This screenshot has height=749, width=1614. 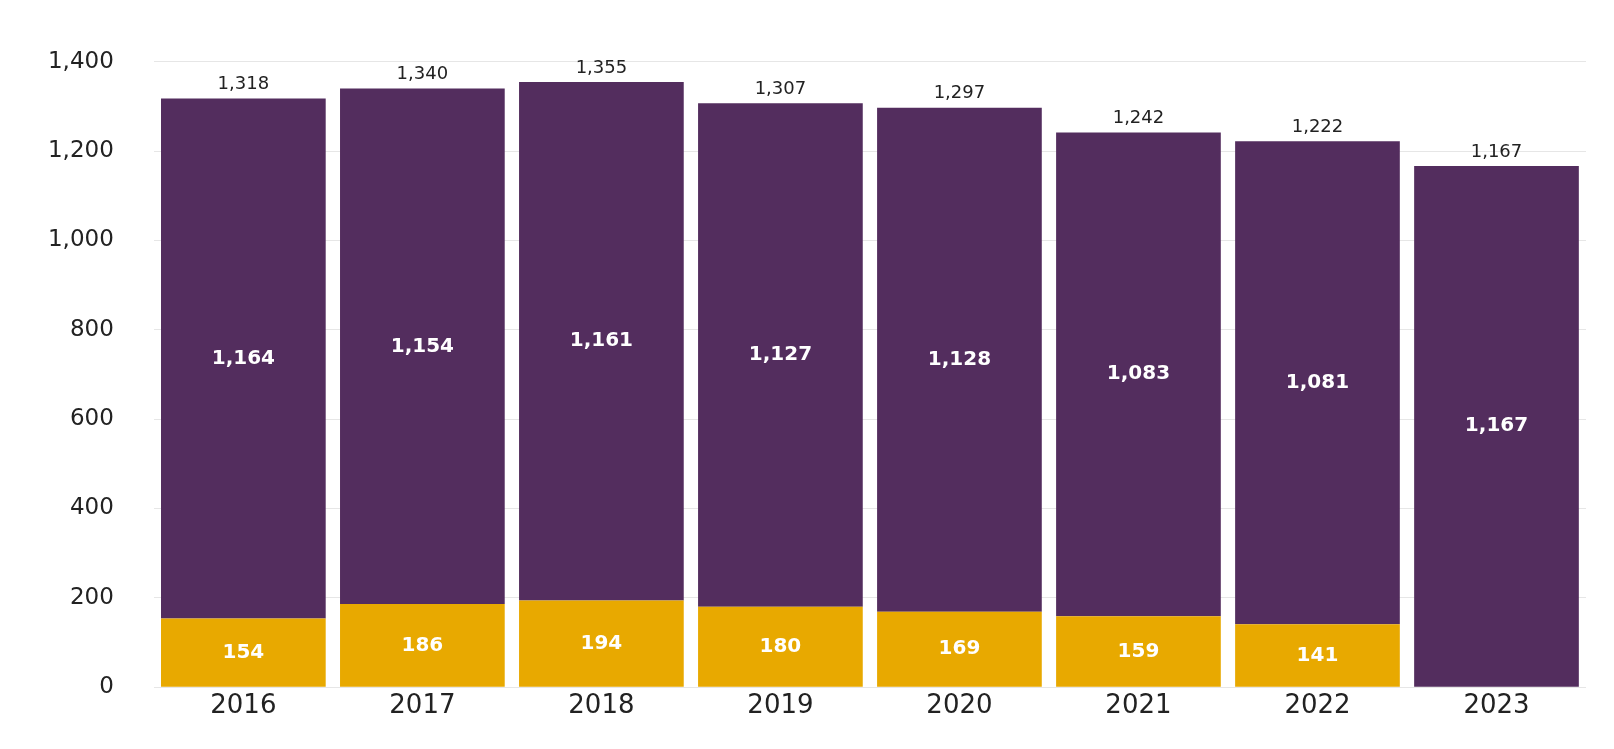 What do you see at coordinates (1317, 125) in the screenshot?
I see `total-label: 1,222` at bounding box center [1317, 125].